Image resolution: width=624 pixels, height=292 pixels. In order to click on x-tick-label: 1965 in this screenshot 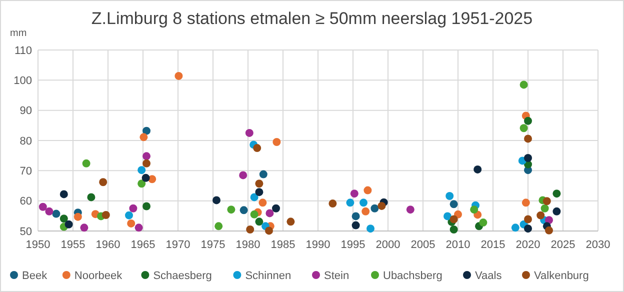, I will do `click(143, 245)`.